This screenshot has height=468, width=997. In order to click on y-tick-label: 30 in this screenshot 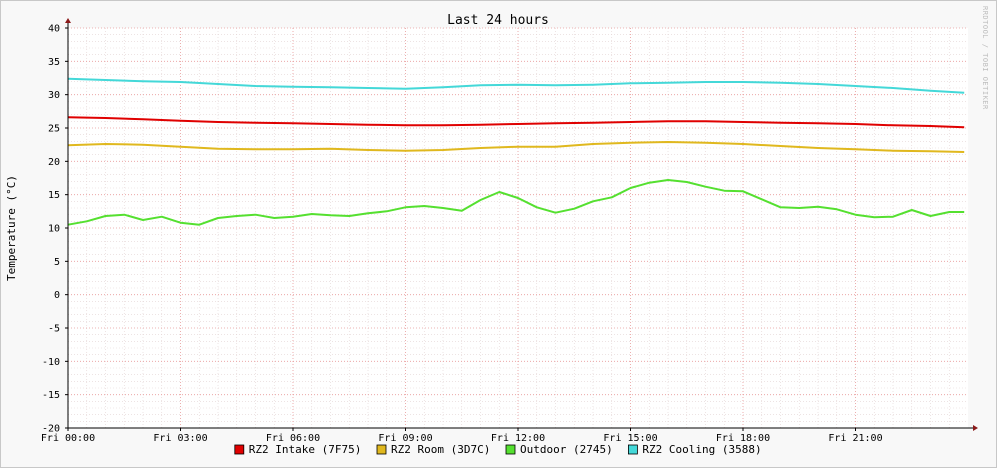, I will do `click(54, 95)`.